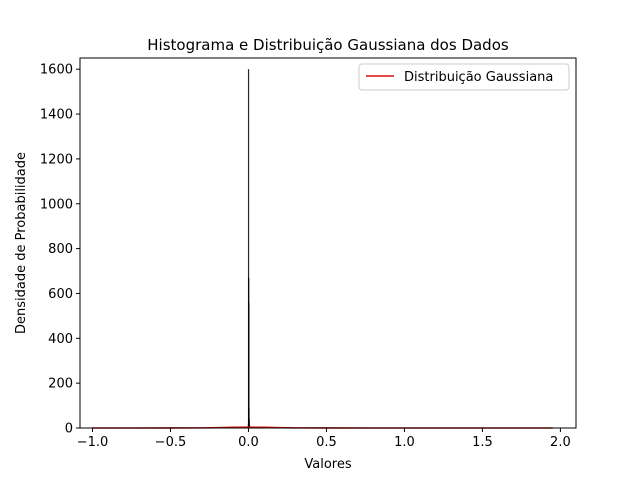 The image size is (640, 480). Describe the element at coordinates (93, 442) in the screenshot. I see `x-tick-label: −1.0` at that location.